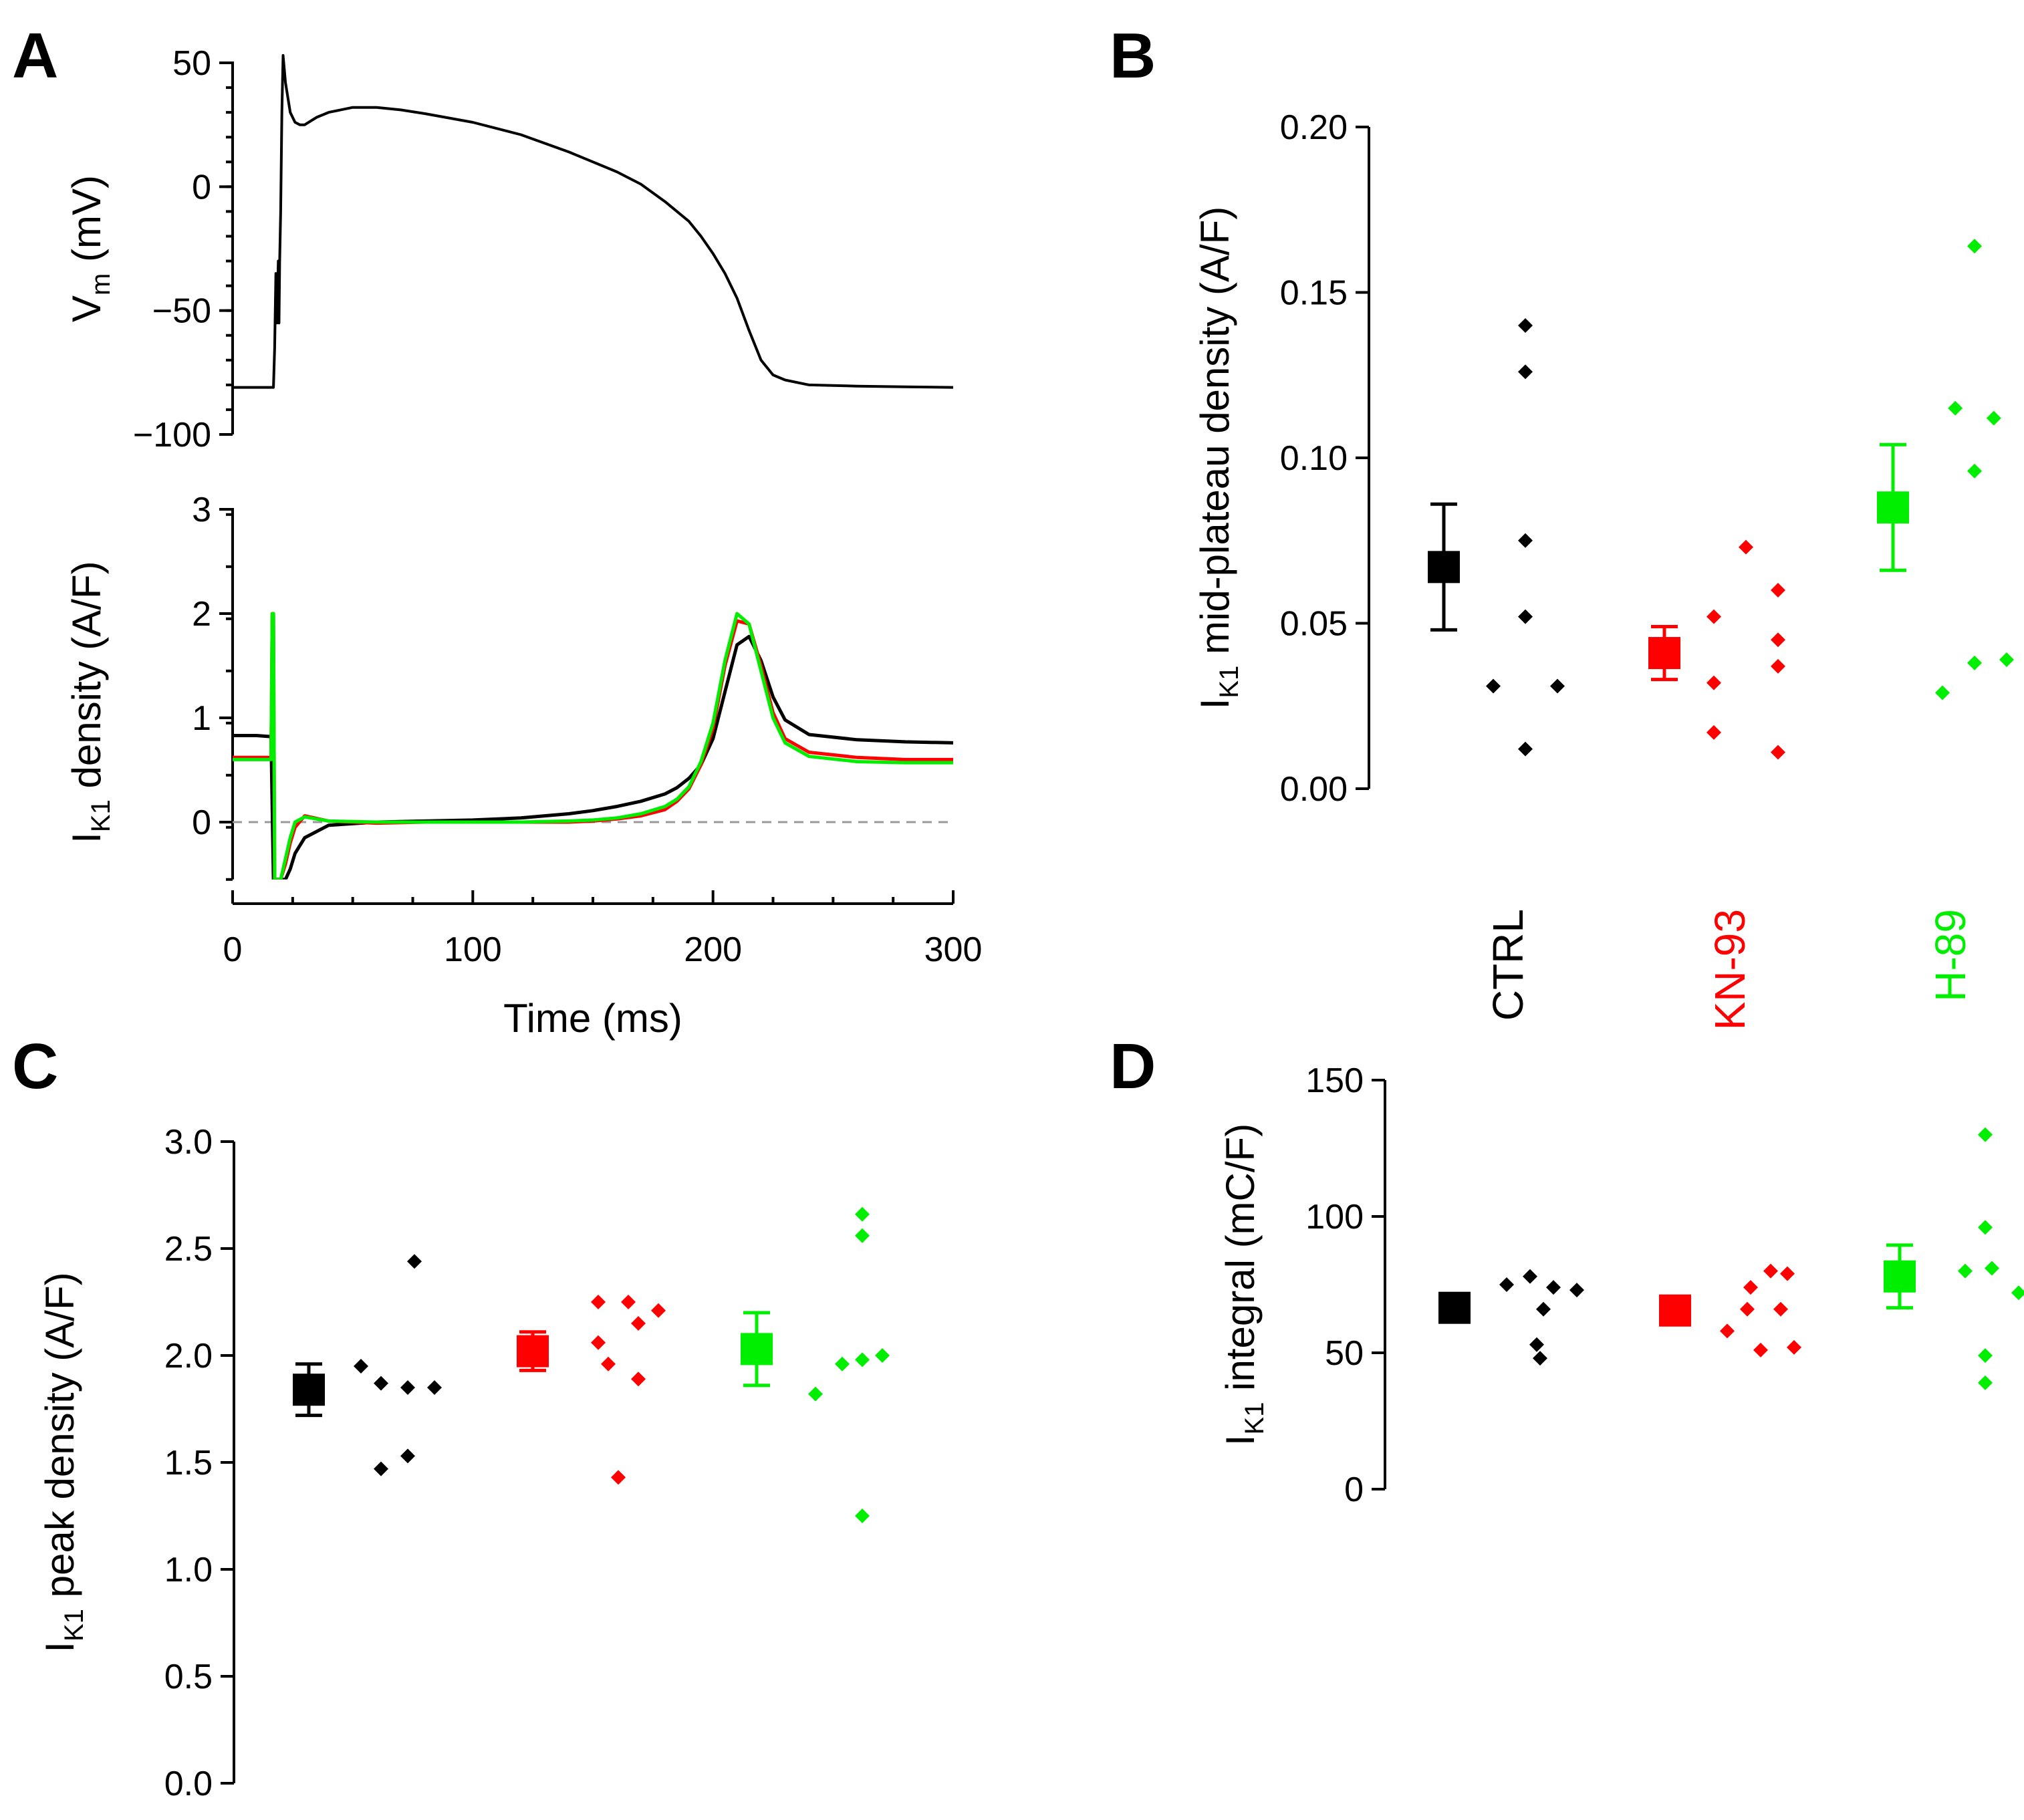 This screenshot has width=2024, height=1820. I want to click on panel-b-ytick-label: 0.00, so click(1314, 790).